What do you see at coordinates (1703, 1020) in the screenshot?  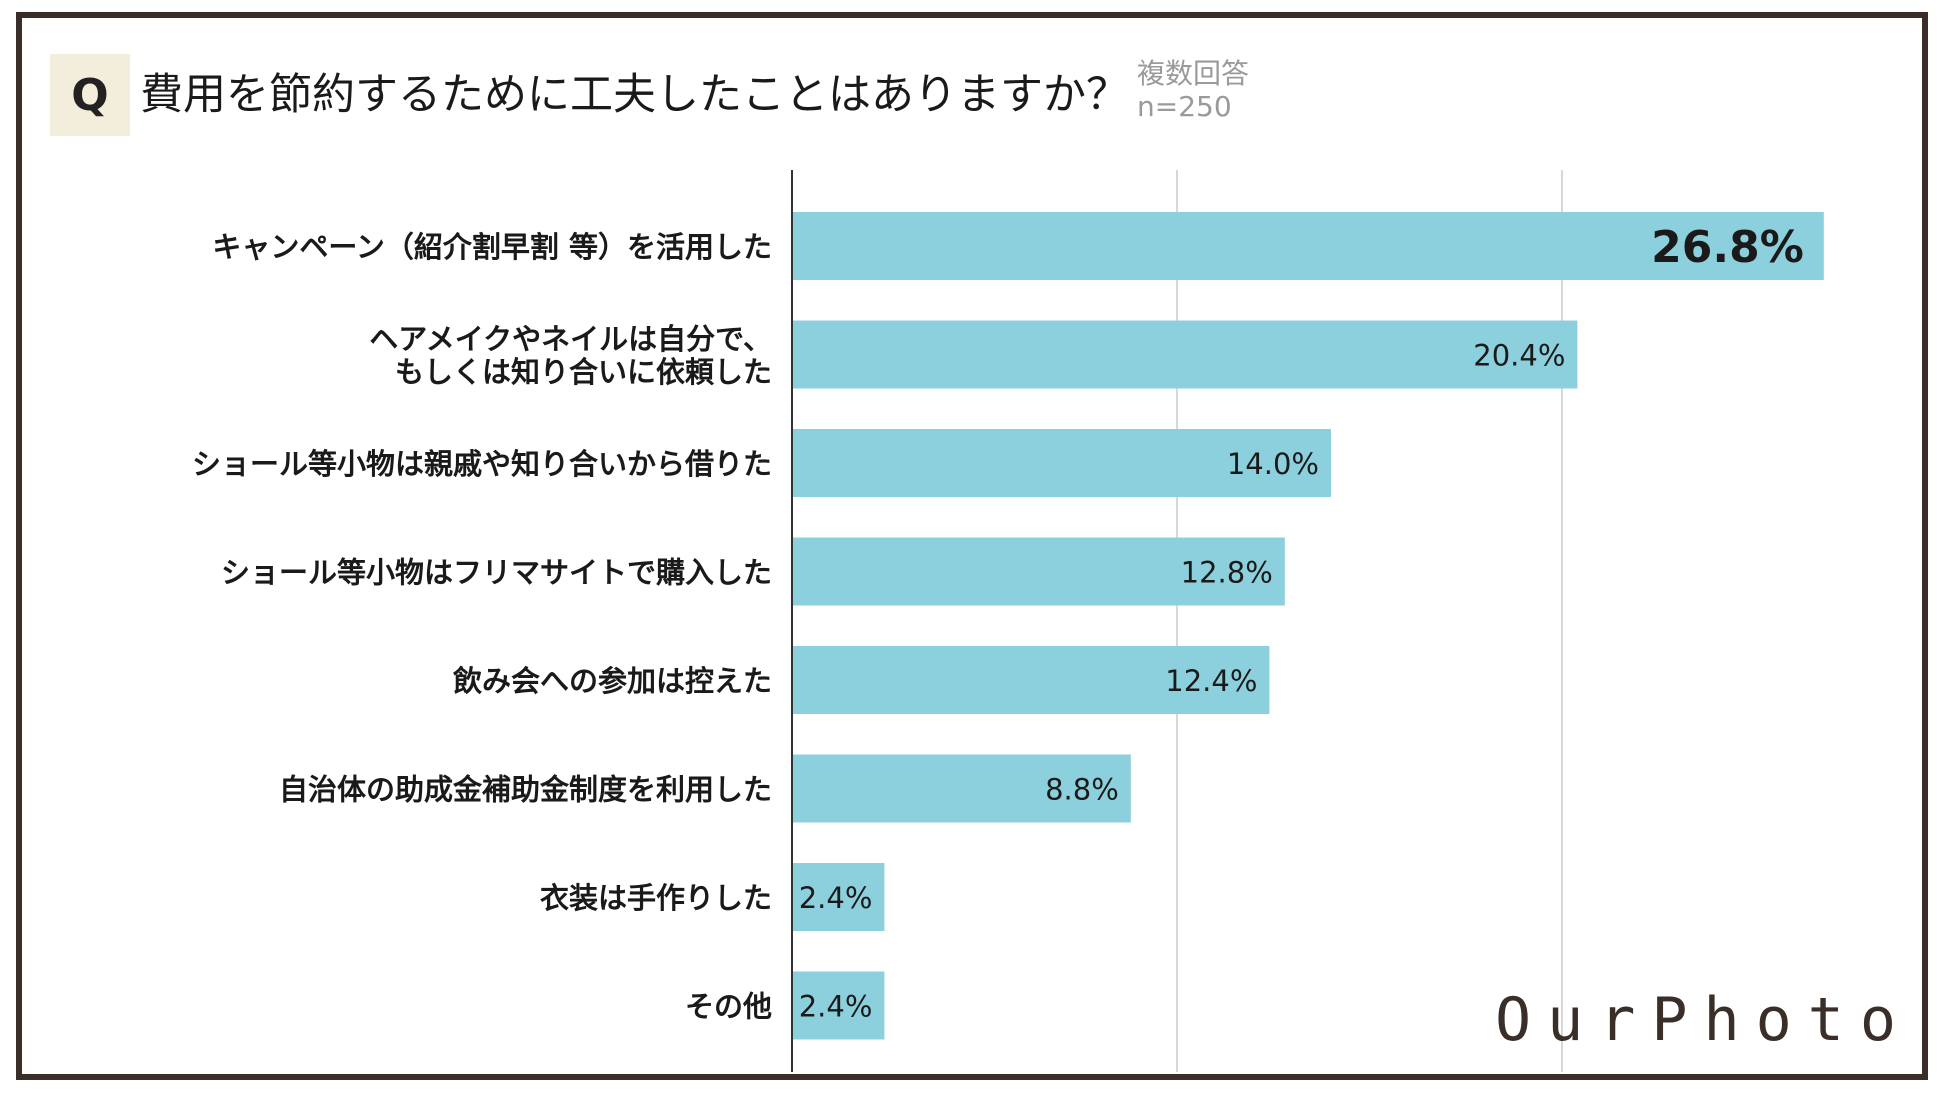 I see `ourphoto-logo: OurPhoto` at bounding box center [1703, 1020].